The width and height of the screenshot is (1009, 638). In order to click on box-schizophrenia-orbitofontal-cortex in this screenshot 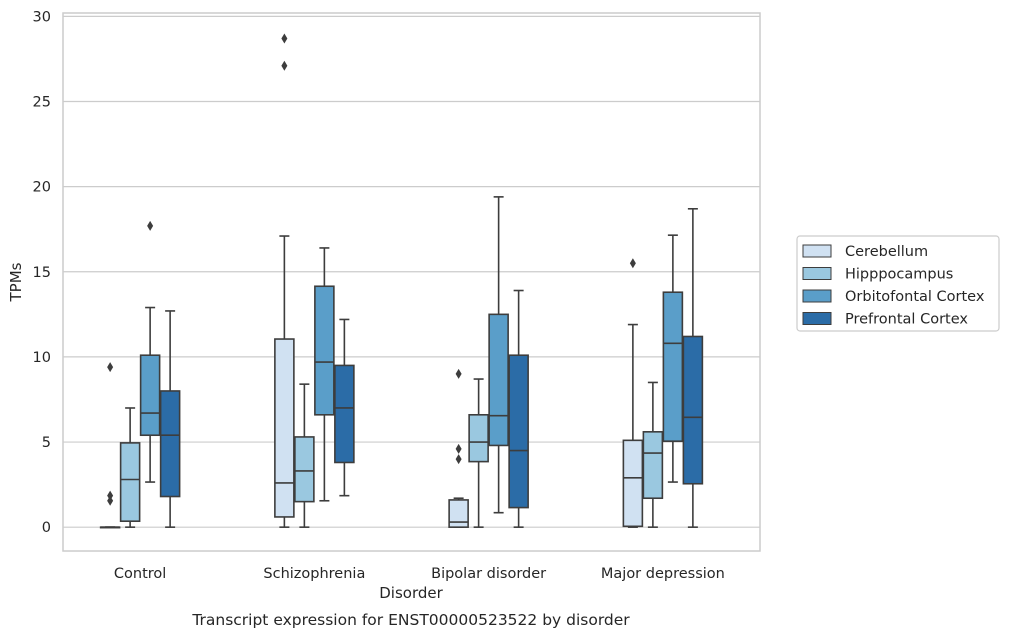, I will do `click(324, 374)`.